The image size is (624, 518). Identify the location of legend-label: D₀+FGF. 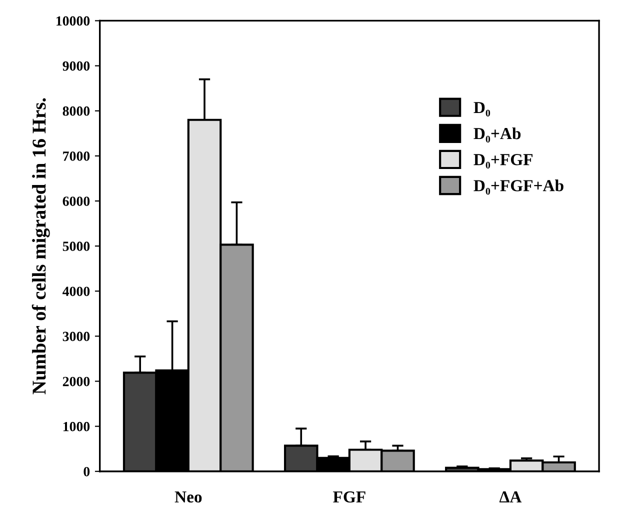
(503, 161).